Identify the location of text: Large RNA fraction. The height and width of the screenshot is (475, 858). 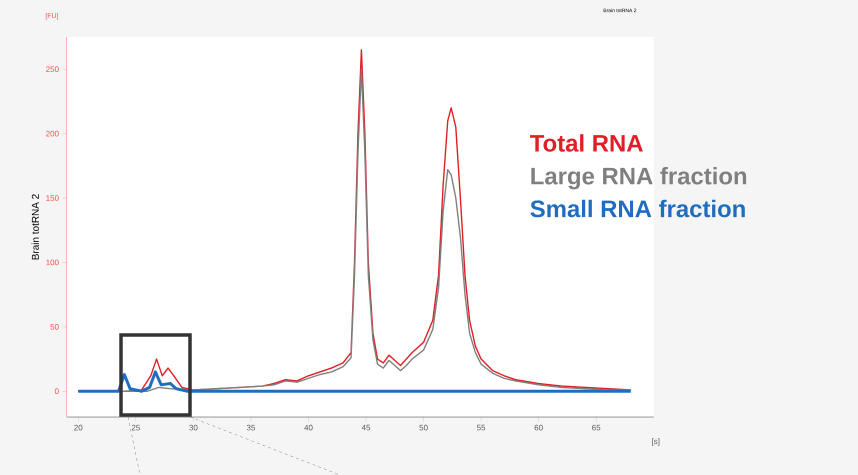
(638, 178).